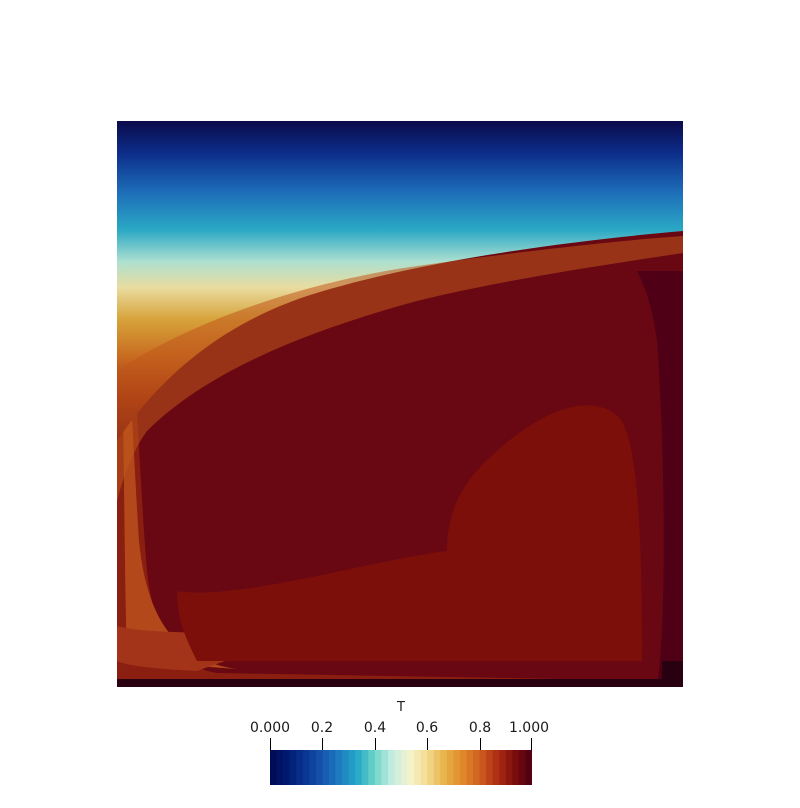  Describe the element at coordinates (672, 674) in the screenshot. I see `bottom-right-corner` at that location.